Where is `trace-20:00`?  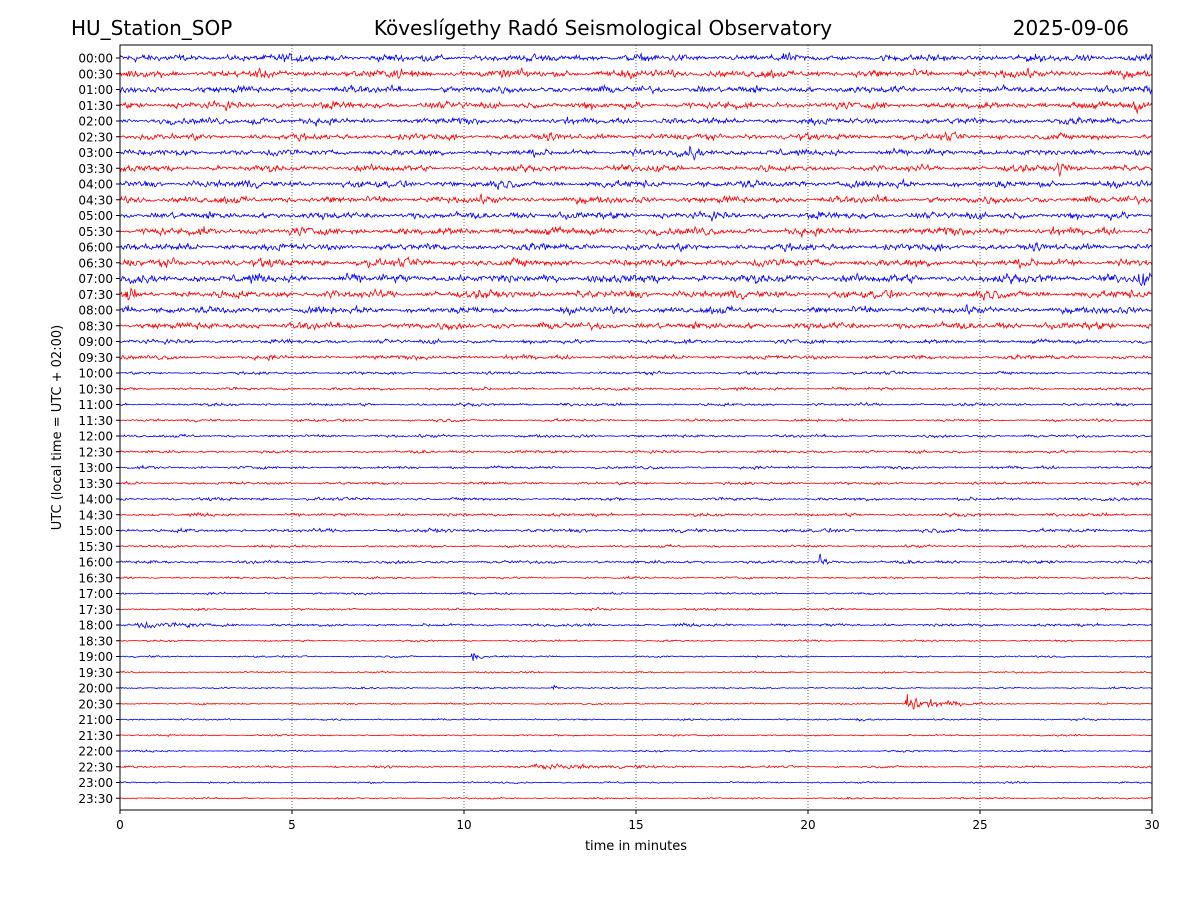 trace-20:00 is located at coordinates (636, 687).